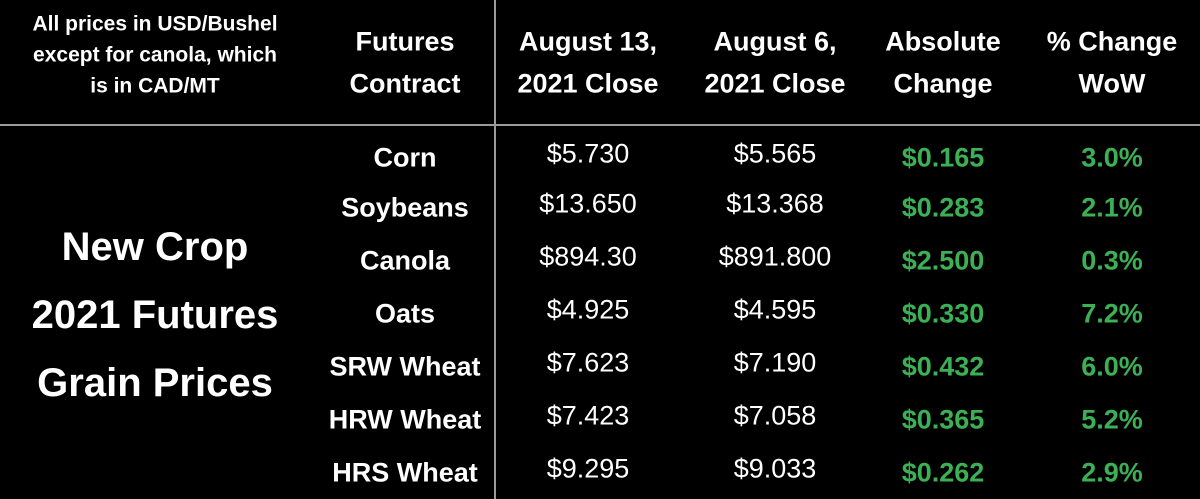  What do you see at coordinates (1112, 157) in the screenshot?
I see `cell: 3.0%` at bounding box center [1112, 157].